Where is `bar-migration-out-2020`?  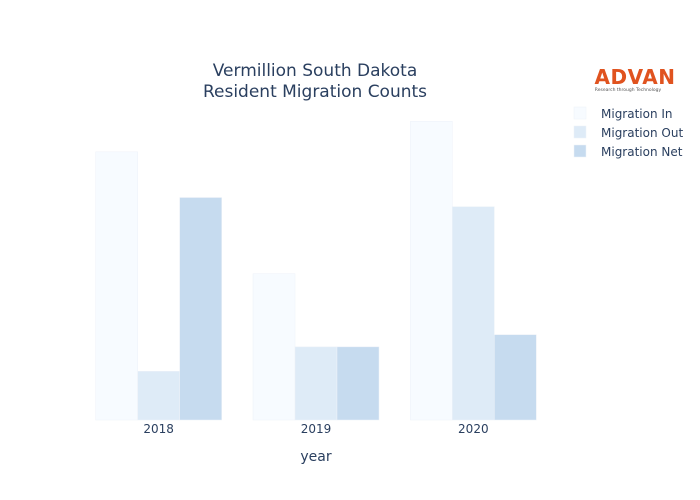 bar-migration-out-2020 is located at coordinates (473, 313).